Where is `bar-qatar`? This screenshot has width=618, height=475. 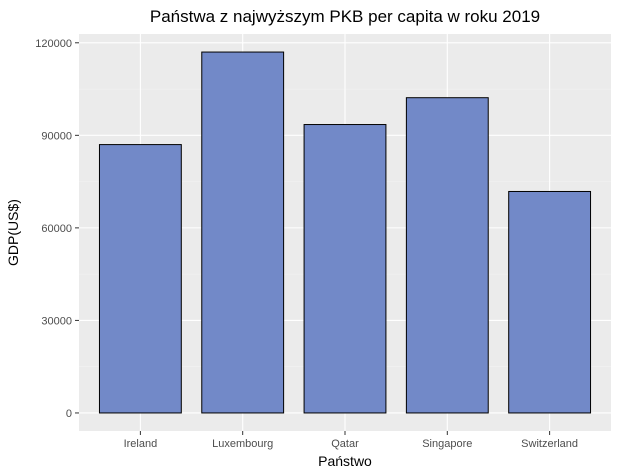
bar-qatar is located at coordinates (345, 269).